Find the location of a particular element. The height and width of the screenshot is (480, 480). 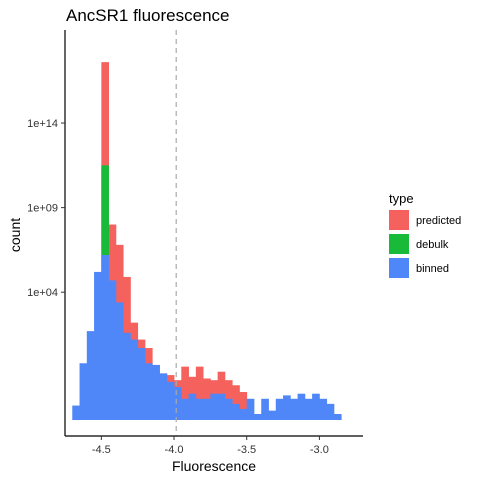

legend: type predicted debulk binned is located at coordinates (425, 234).